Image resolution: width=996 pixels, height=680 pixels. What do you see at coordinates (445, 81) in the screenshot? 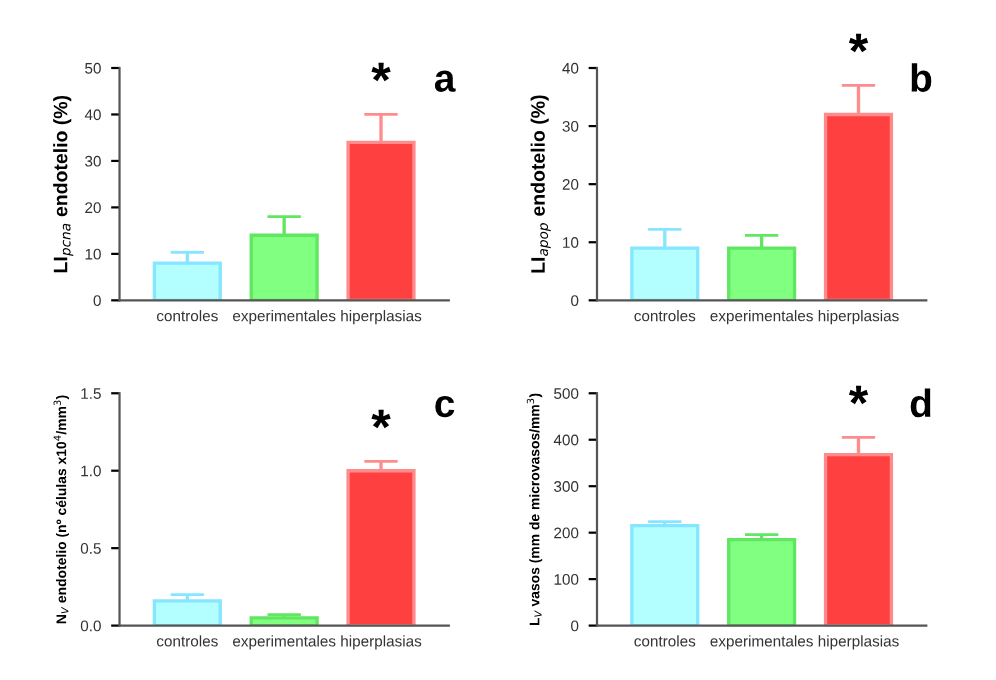
I see `annotation: a` at bounding box center [445, 81].